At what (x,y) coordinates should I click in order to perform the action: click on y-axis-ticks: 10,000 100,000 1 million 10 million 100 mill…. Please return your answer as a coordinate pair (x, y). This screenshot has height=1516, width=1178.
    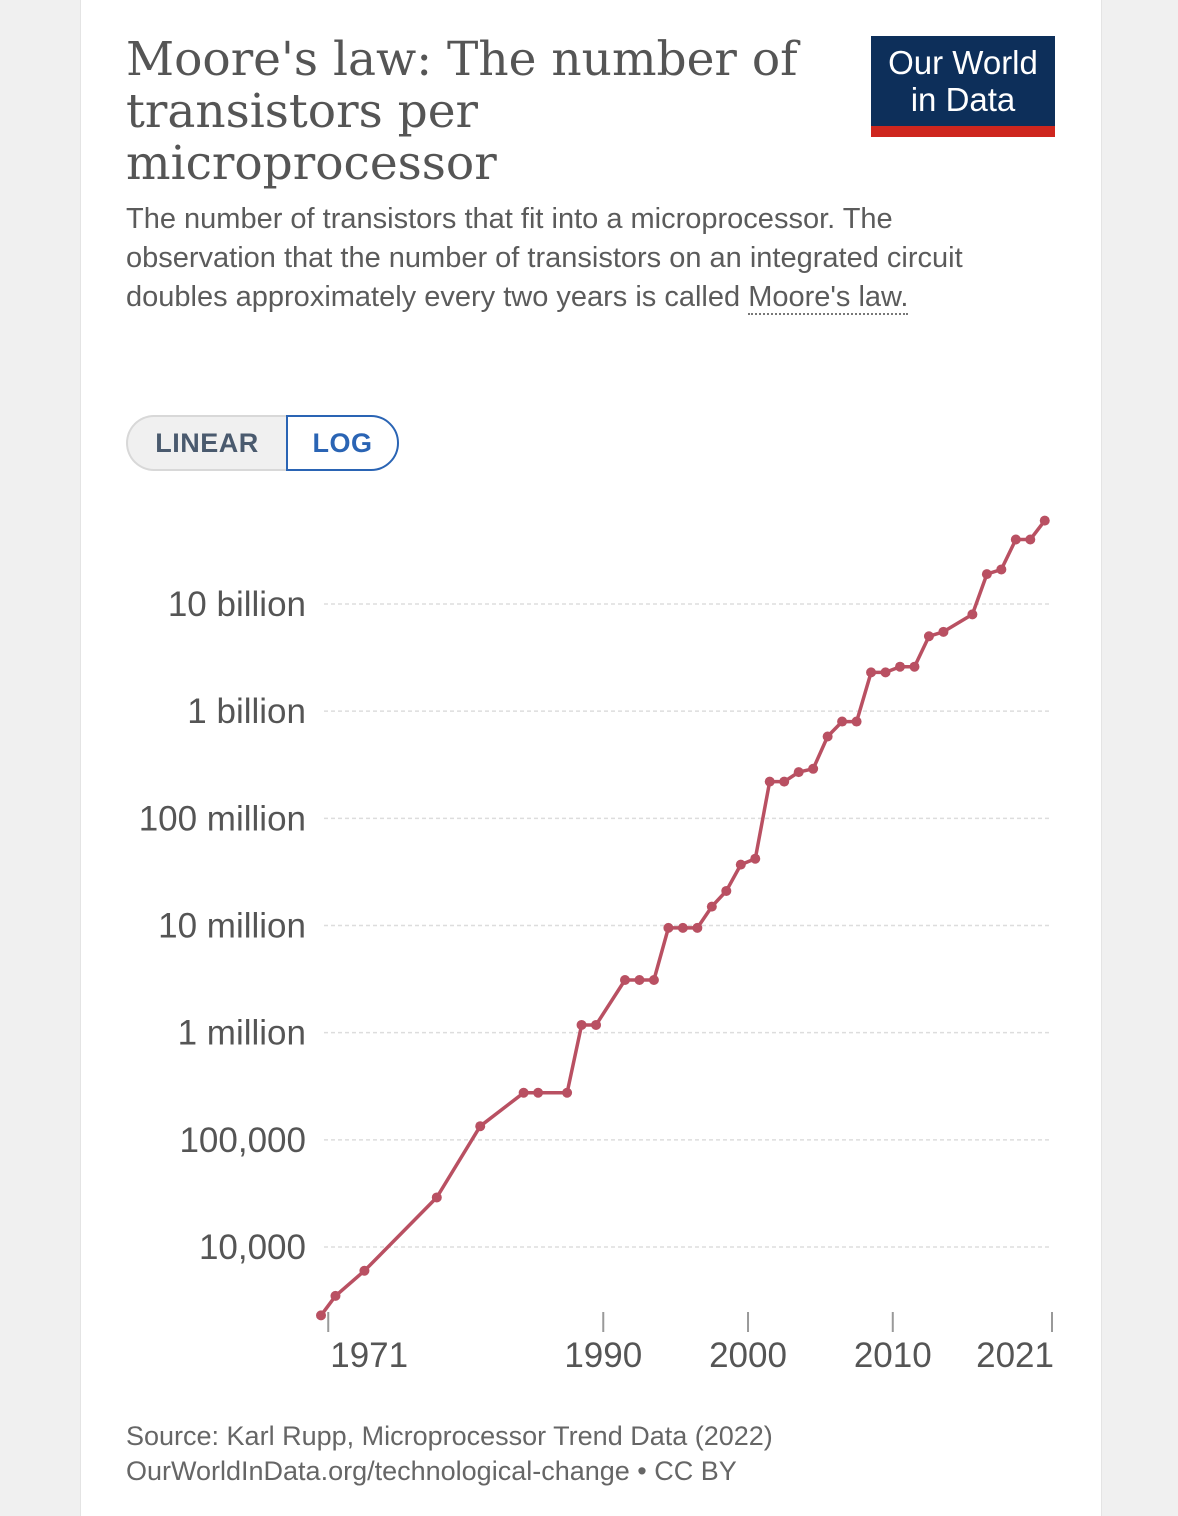
    Looking at the image, I should click on (222, 926).